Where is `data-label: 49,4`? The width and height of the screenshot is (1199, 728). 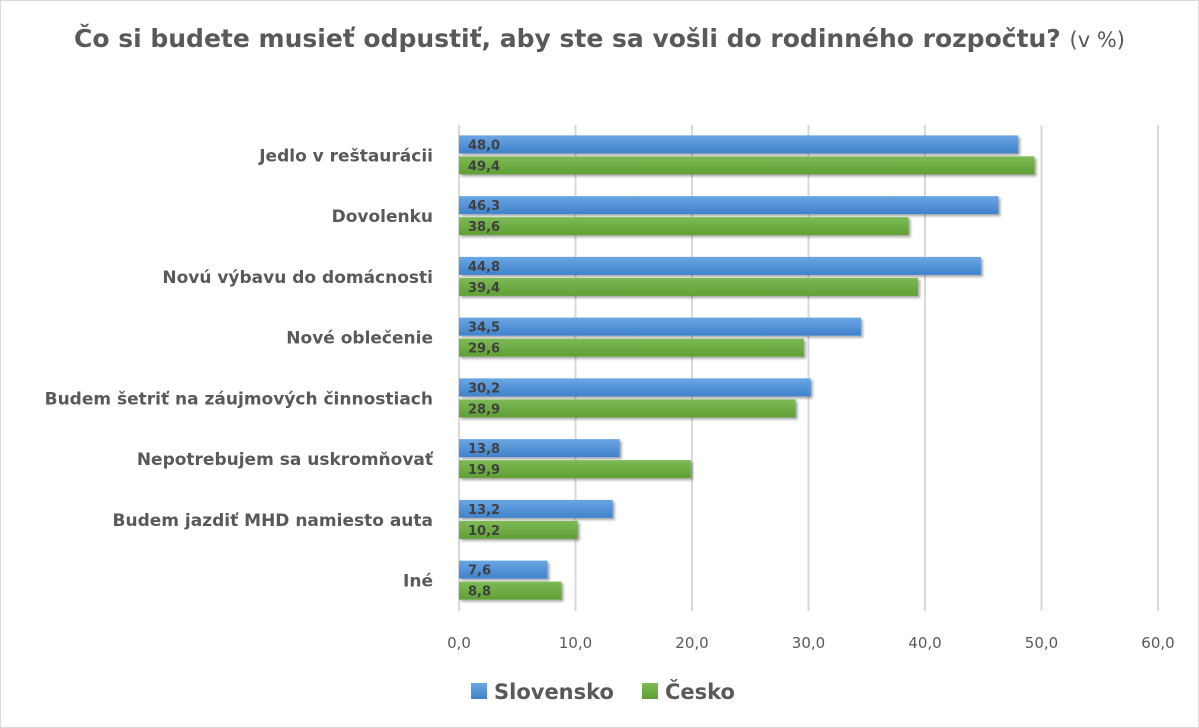
data-label: 49,4 is located at coordinates (484, 166).